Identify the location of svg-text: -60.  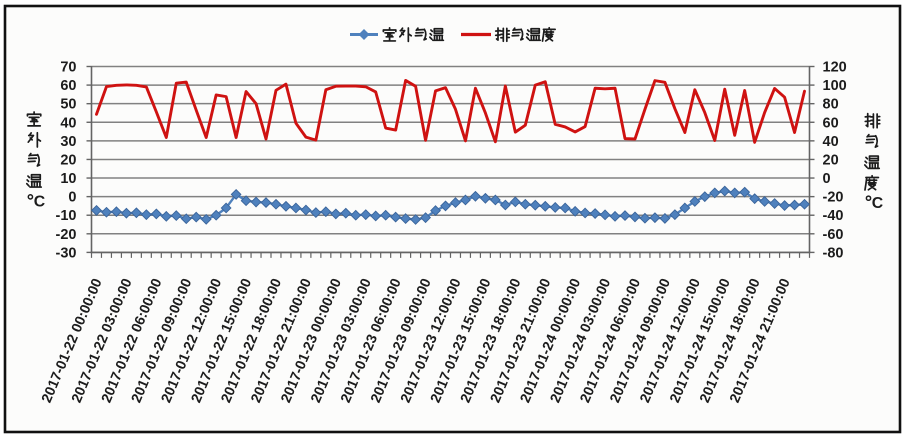
(833, 235).